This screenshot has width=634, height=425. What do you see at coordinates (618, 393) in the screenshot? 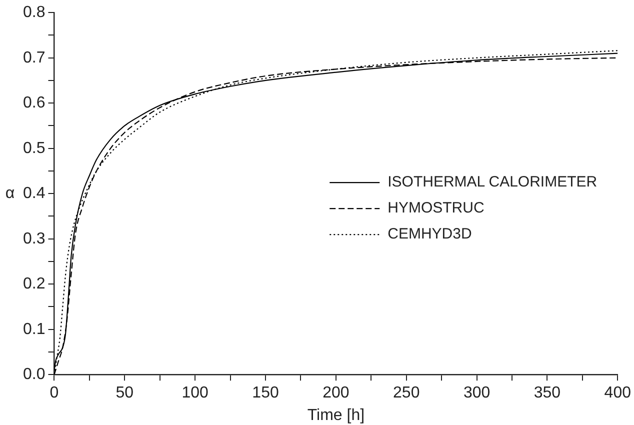
I see `x-tick-label: 400` at bounding box center [618, 393].